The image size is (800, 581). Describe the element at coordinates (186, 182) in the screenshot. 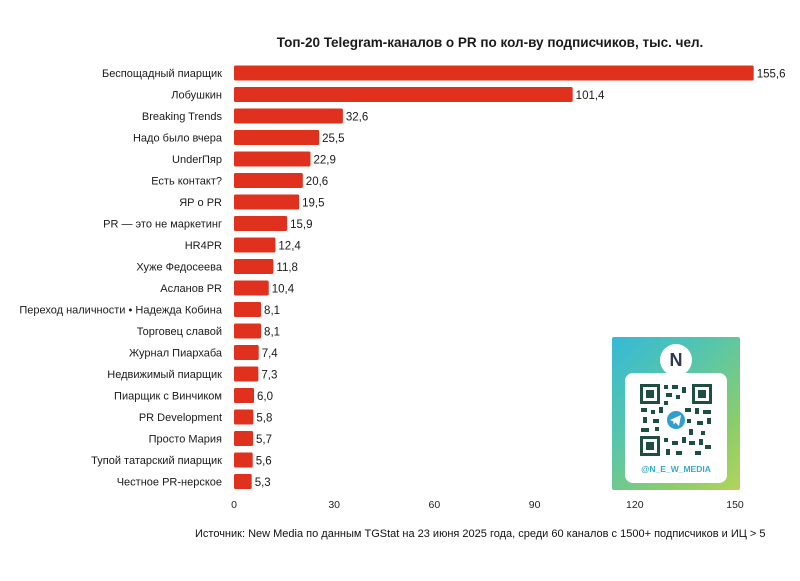

I see `category-label: Есть контакт?` at that location.